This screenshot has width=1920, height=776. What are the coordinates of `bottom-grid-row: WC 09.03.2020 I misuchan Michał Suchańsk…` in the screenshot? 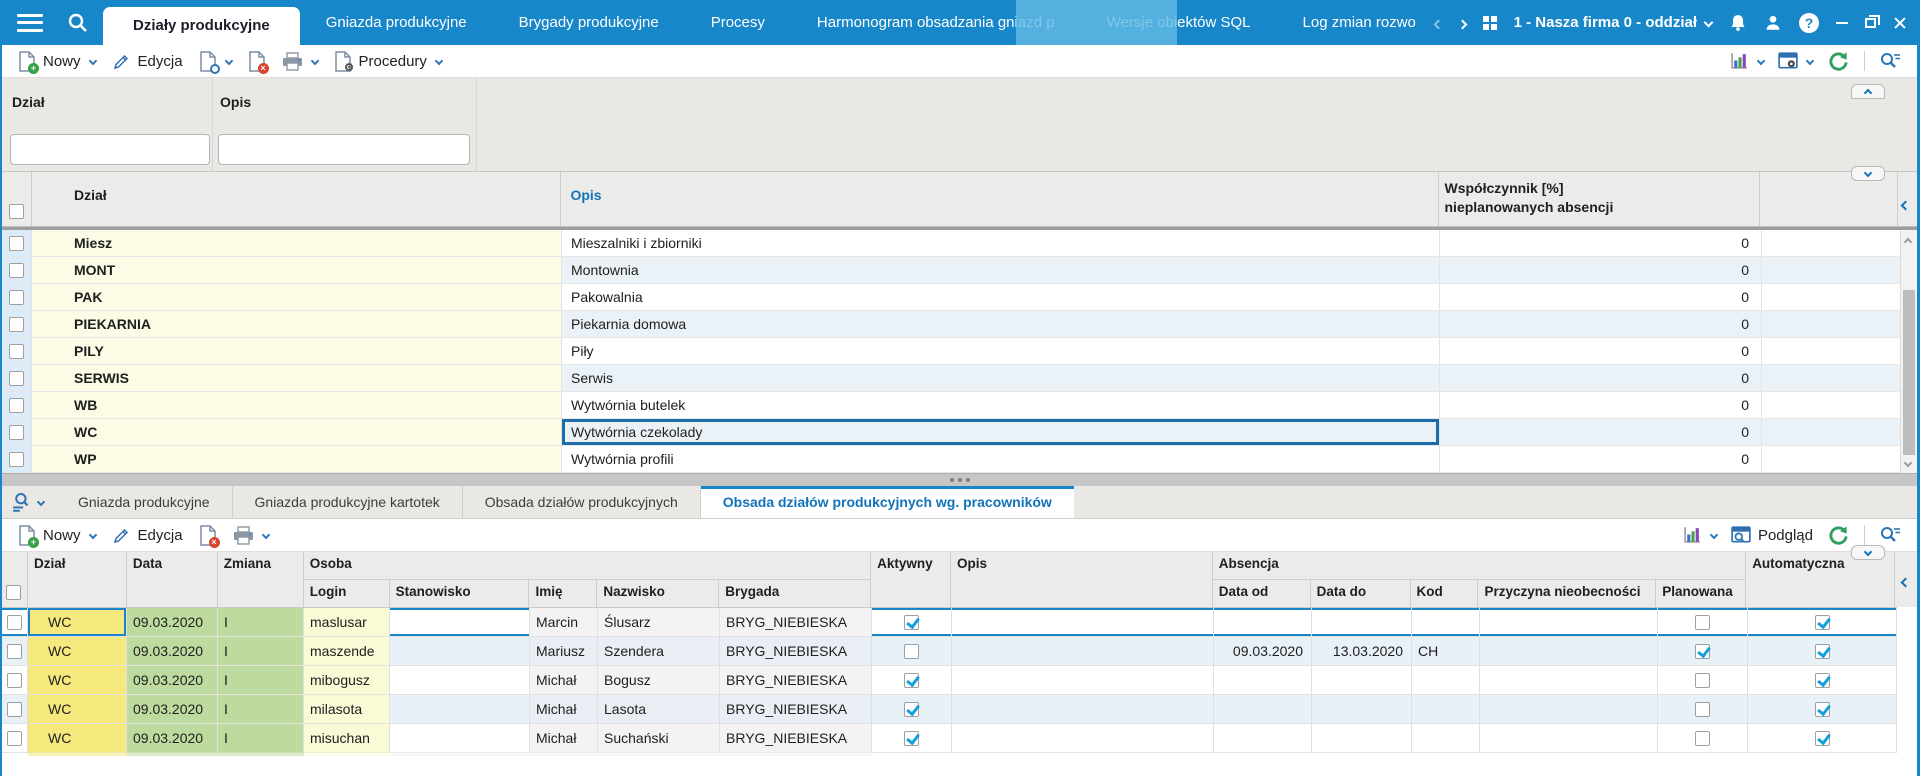 It's located at (949, 738).